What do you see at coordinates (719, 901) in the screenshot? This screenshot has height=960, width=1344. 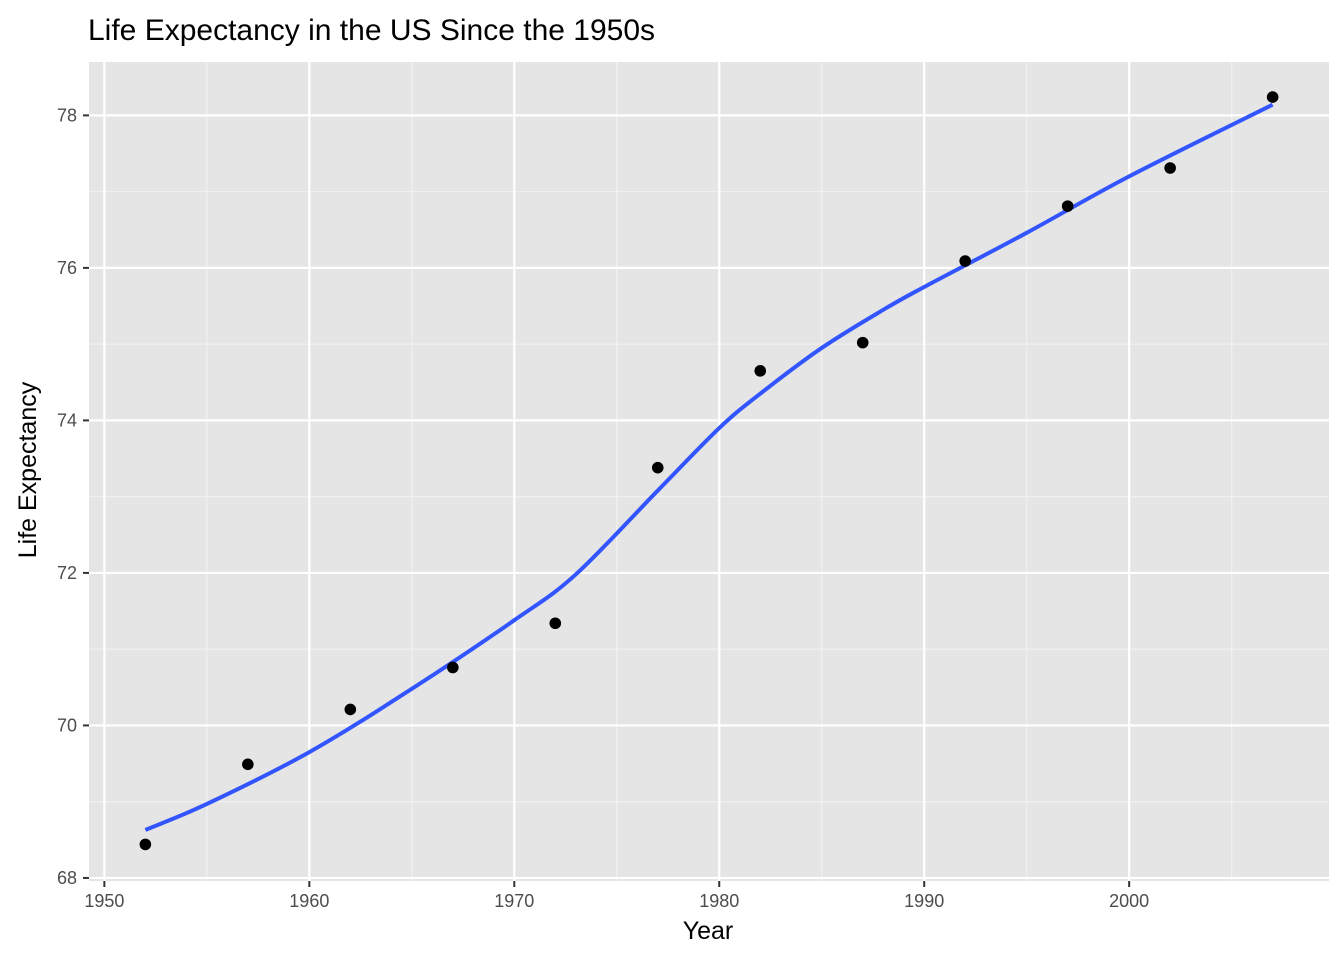 I see `x-tick-label: 1980` at bounding box center [719, 901].